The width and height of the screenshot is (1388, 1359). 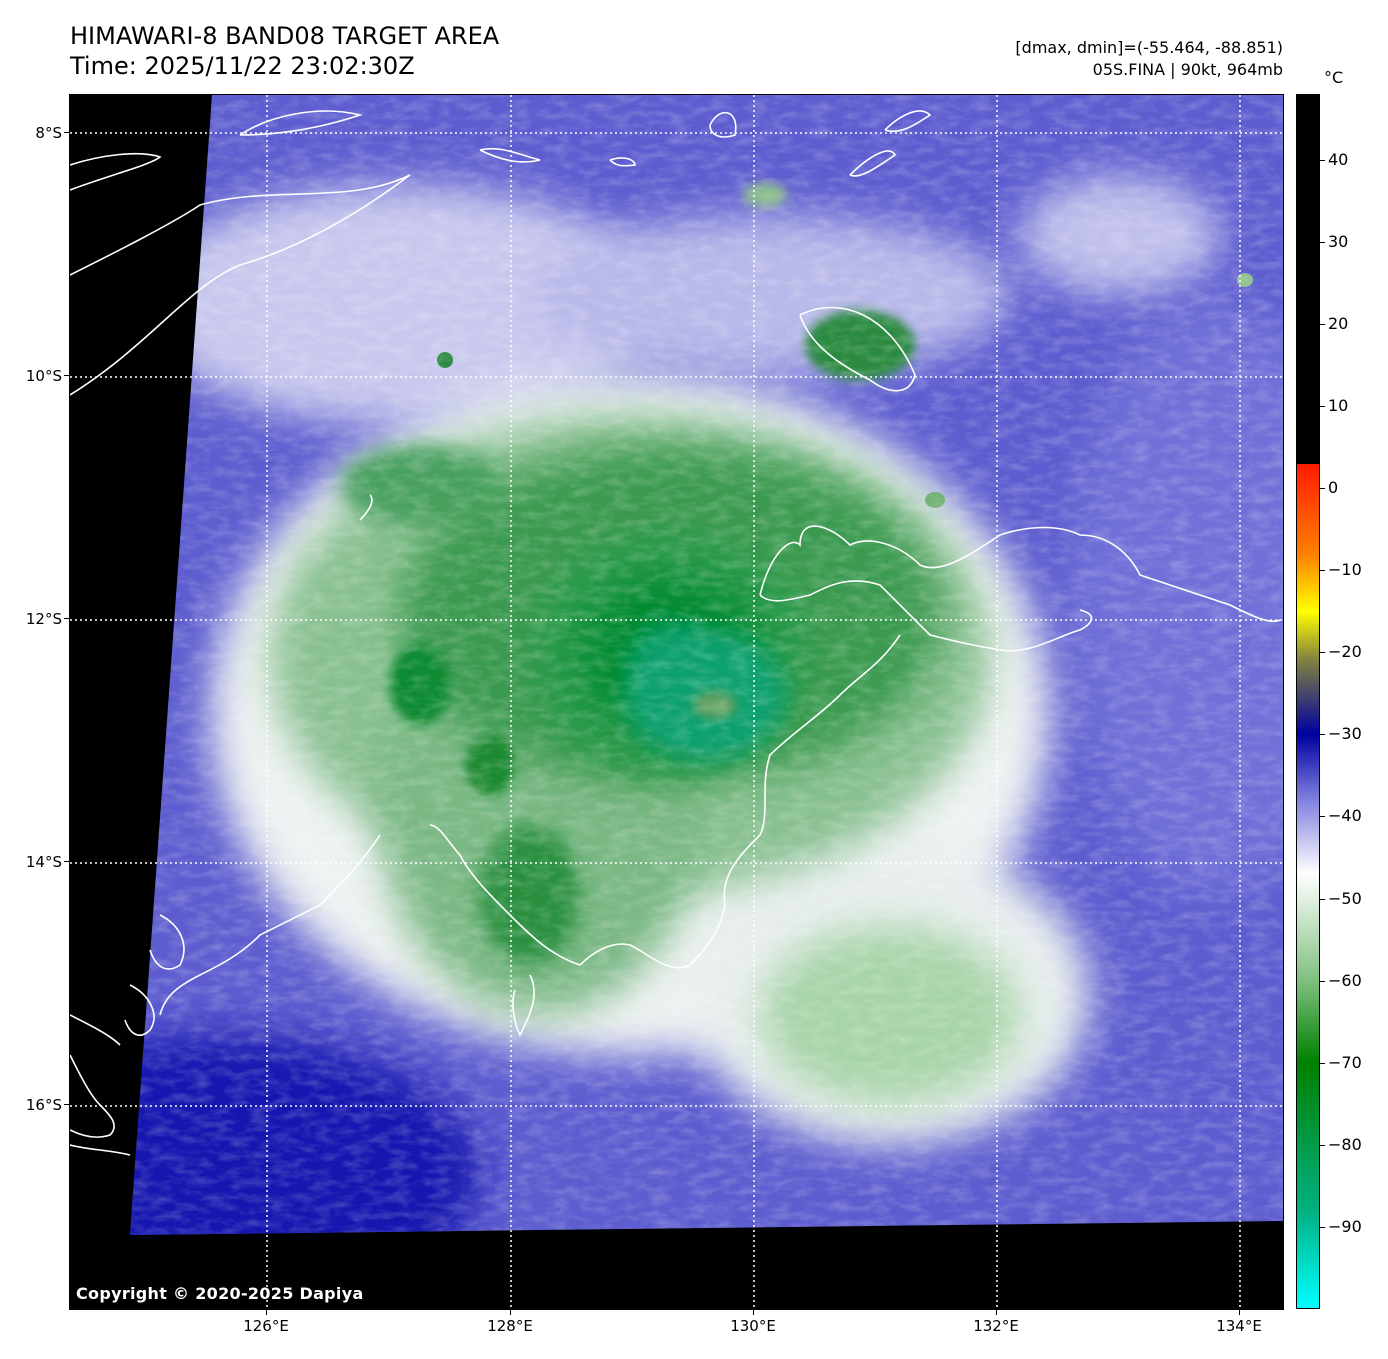 I want to click on colorbar-label: 10, so click(x=1338, y=405).